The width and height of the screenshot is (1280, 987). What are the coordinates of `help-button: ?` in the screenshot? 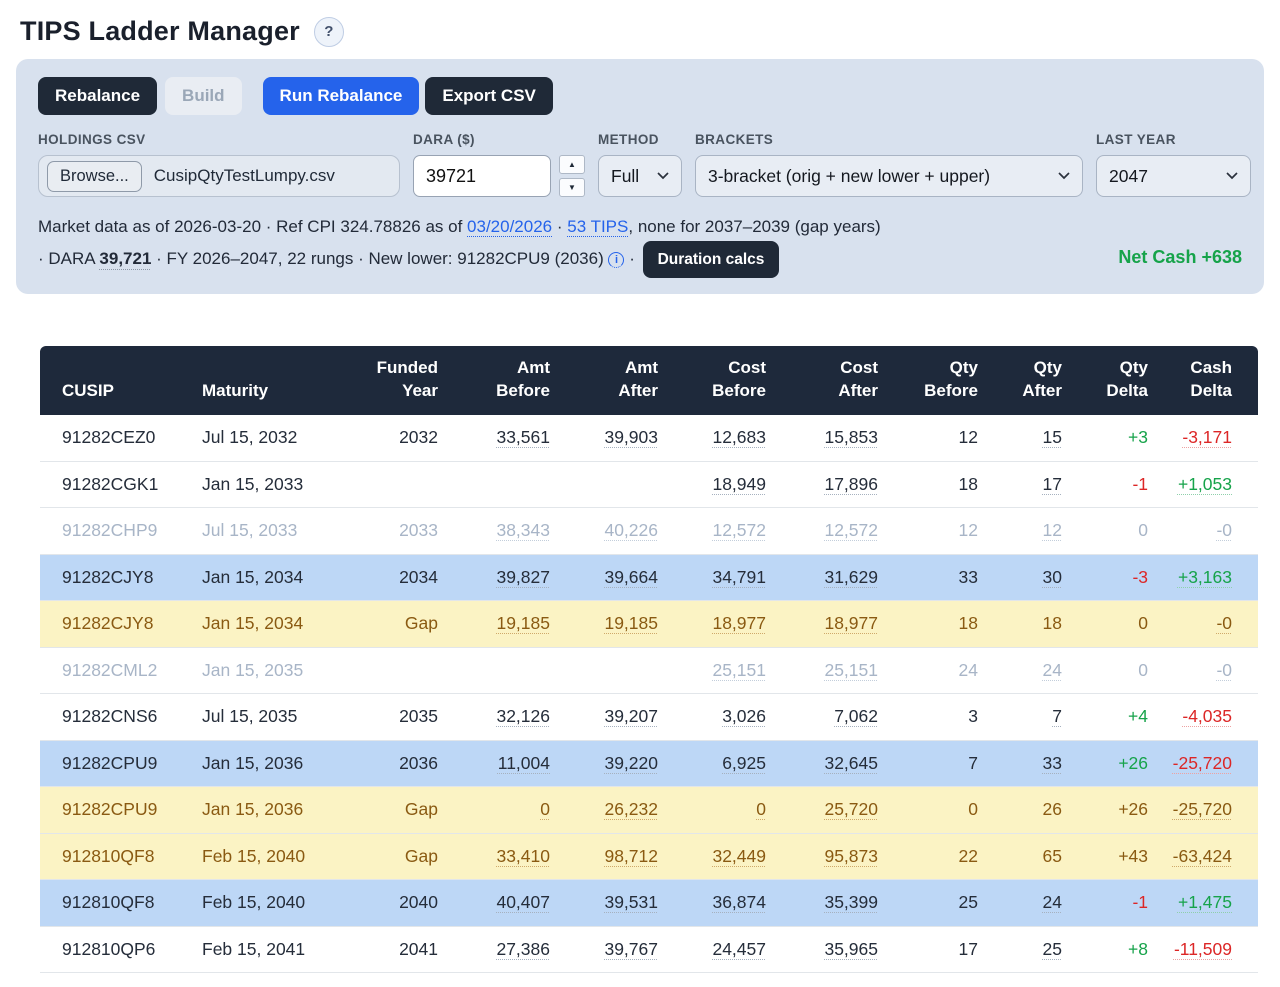 It's located at (328, 31).